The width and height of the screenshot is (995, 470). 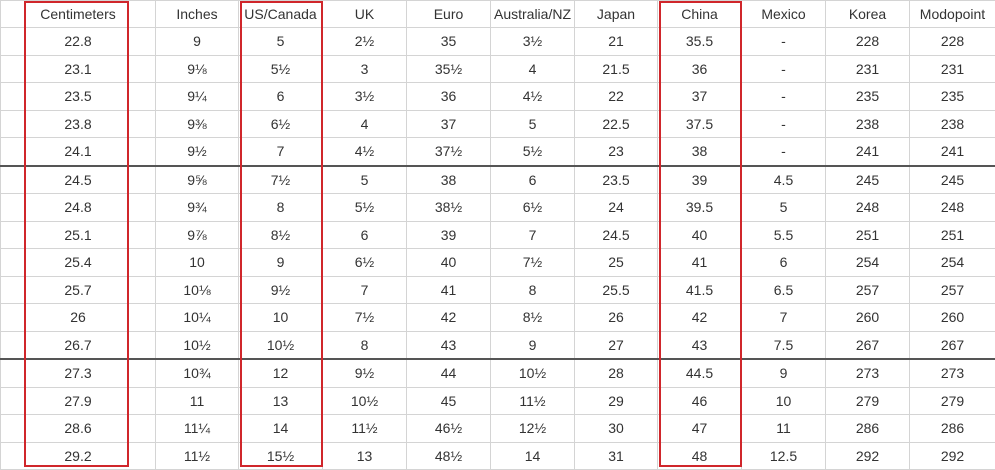 I want to click on table-cell: 248, so click(x=952, y=208).